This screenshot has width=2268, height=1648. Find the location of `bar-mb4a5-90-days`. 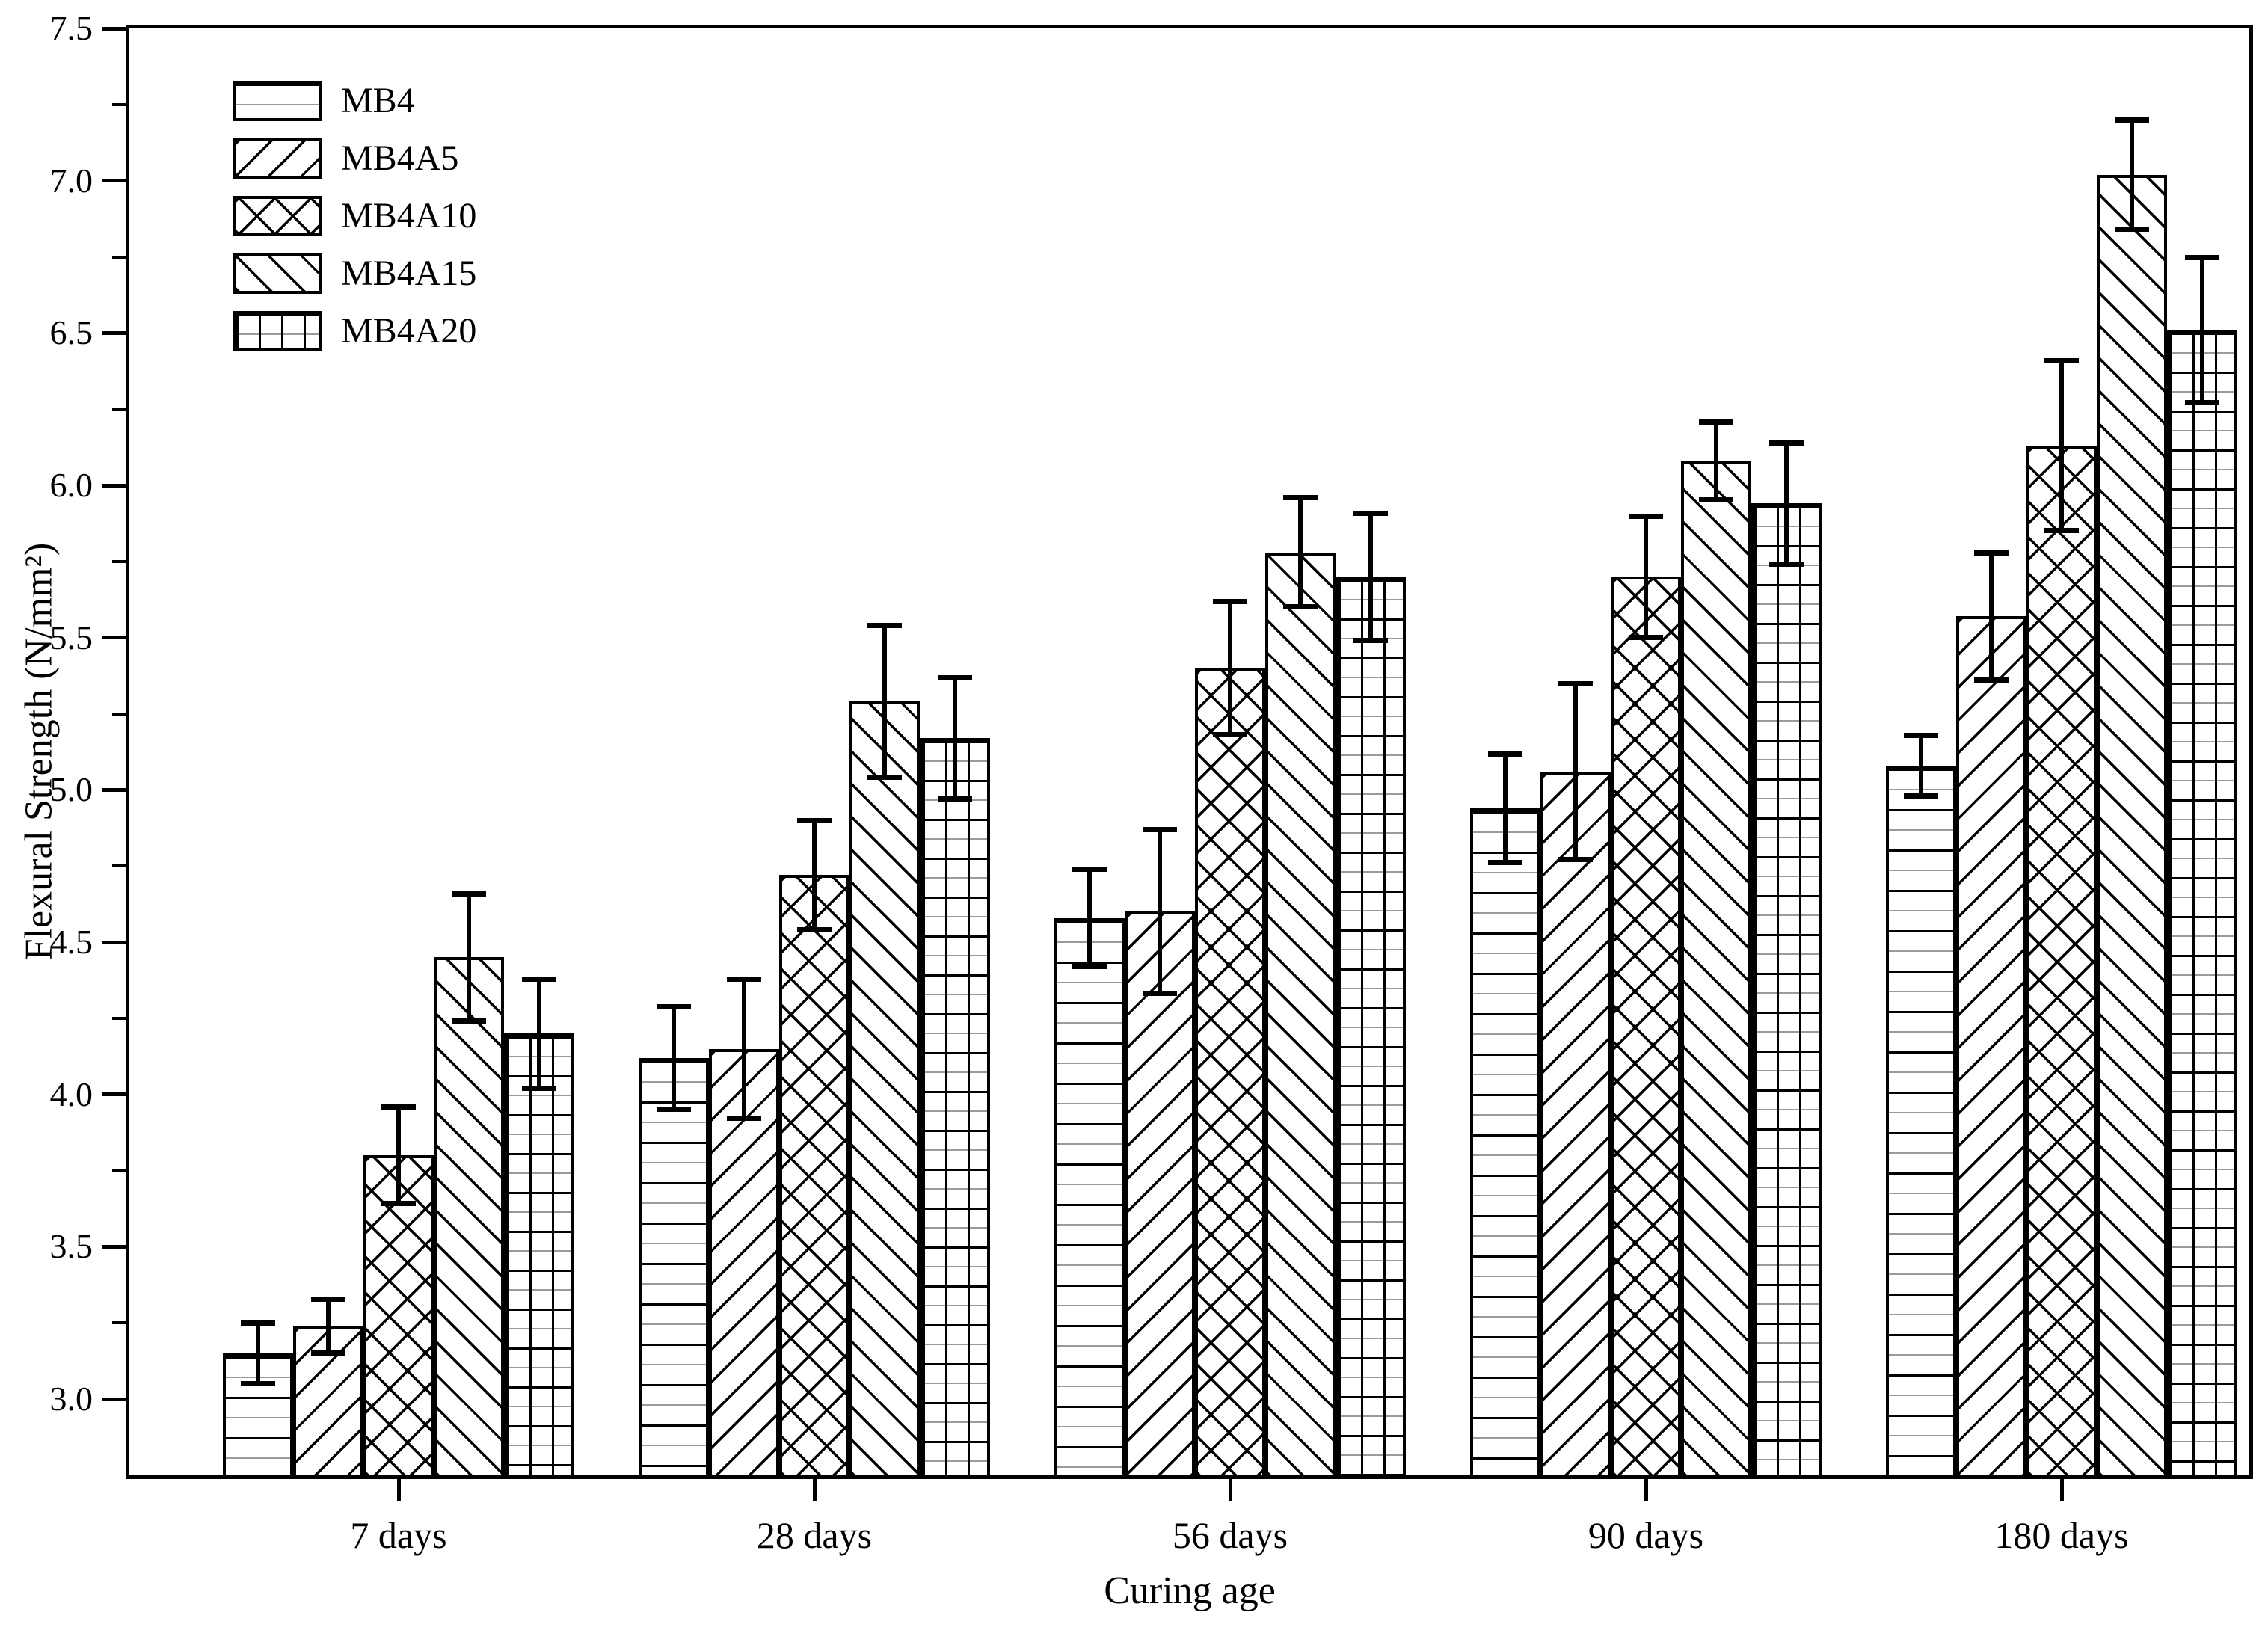

bar-mb4a5-90-days is located at coordinates (1575, 1124).